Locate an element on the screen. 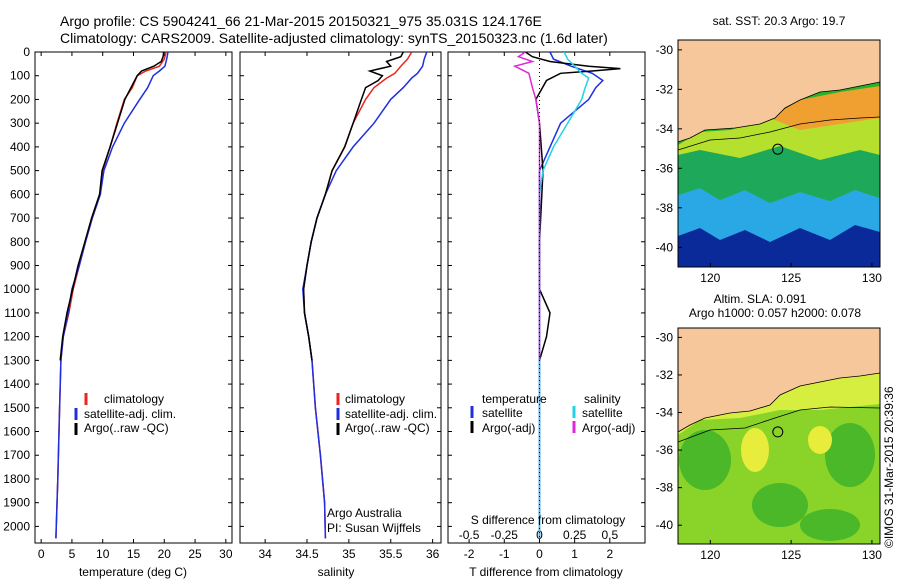  depth-tick-label: 1600 is located at coordinates (16, 432).